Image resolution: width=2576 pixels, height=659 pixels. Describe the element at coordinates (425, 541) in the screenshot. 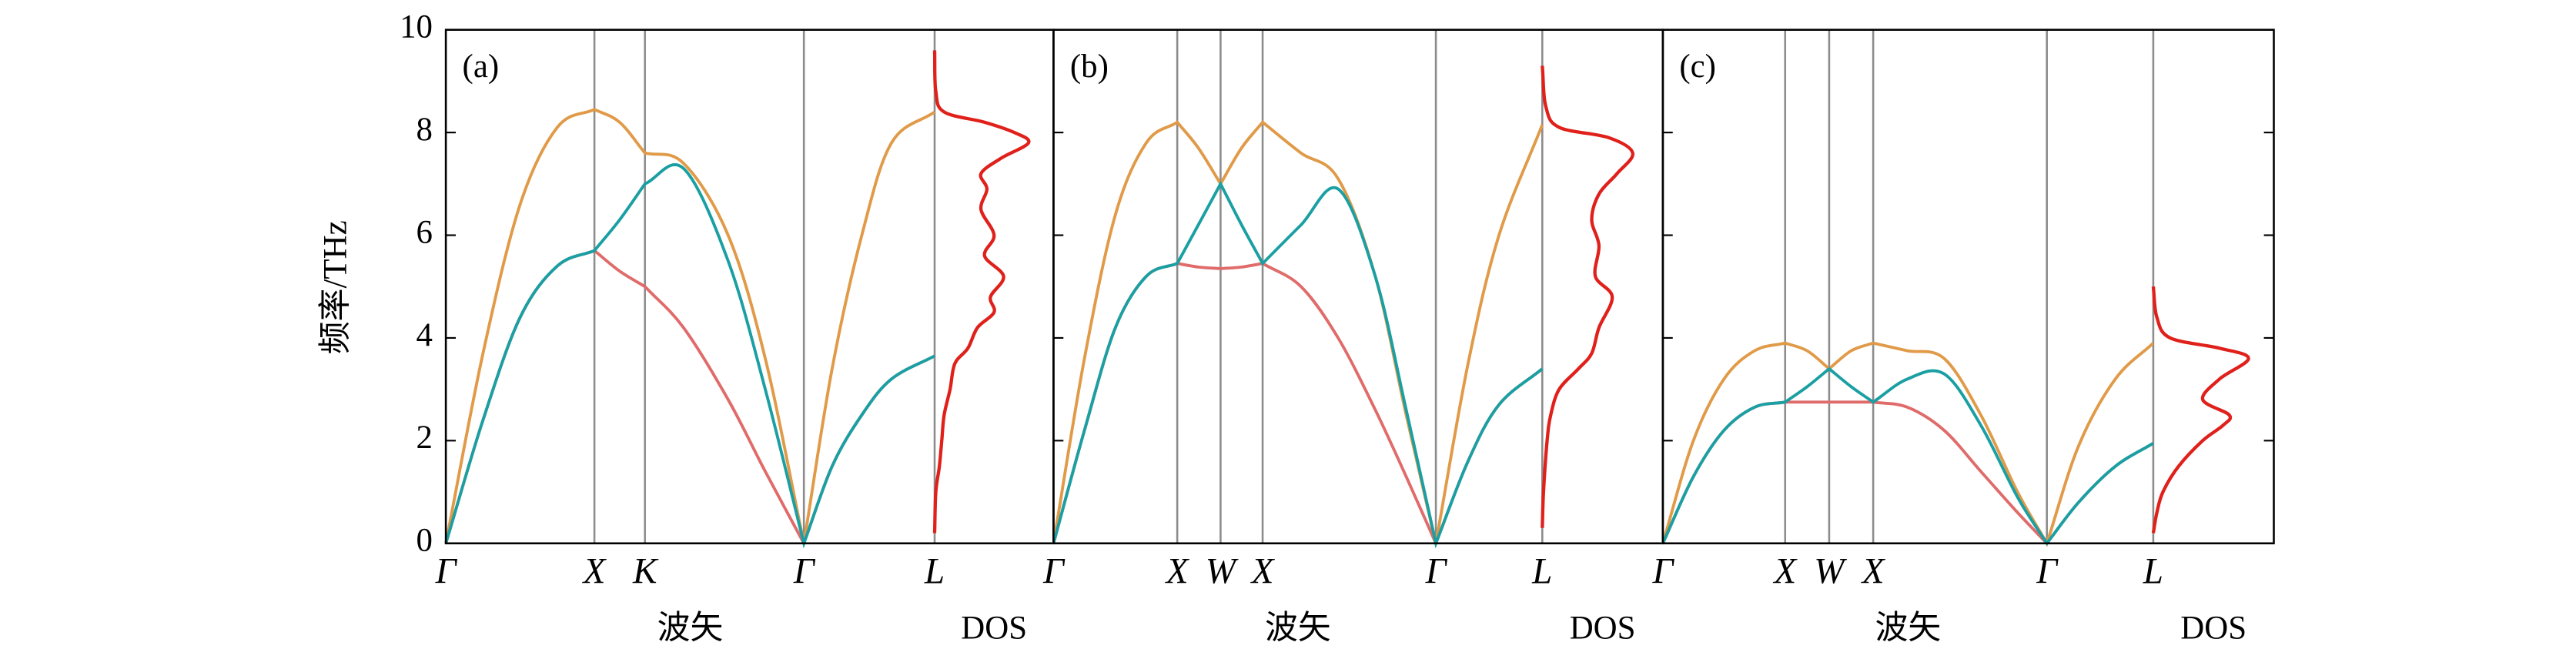

I see `y-tick-label: 0` at that location.